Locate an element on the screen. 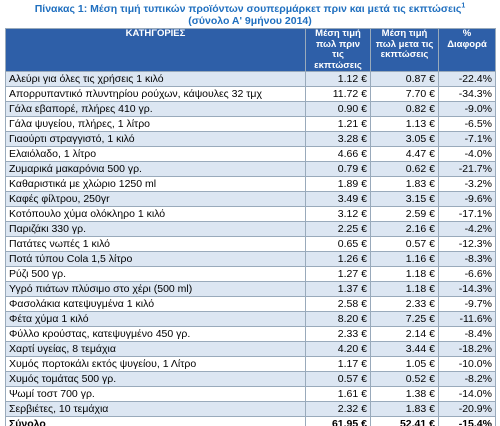 The width and height of the screenshot is (500, 426). category-cell: Γιαούρτι στραγγιστό, 1 κιλό is located at coordinates (155, 139).